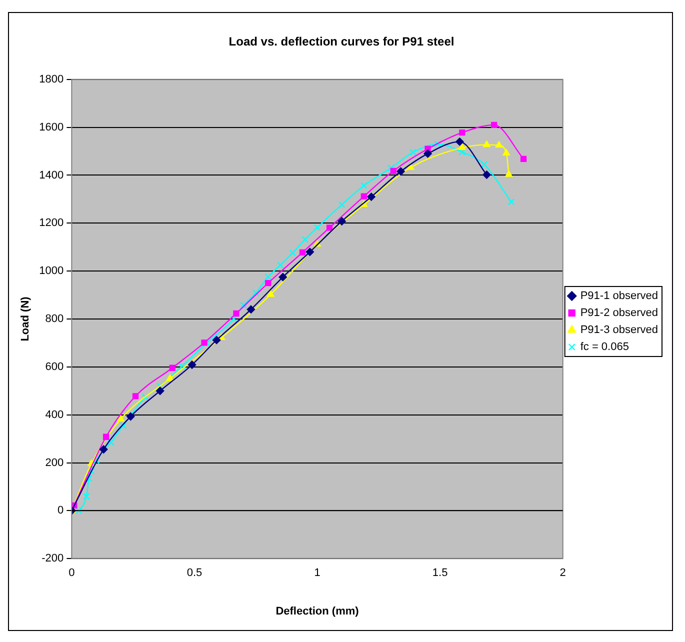 This screenshot has height=642, width=685. I want to click on y-tick-label: 600, so click(54, 366).